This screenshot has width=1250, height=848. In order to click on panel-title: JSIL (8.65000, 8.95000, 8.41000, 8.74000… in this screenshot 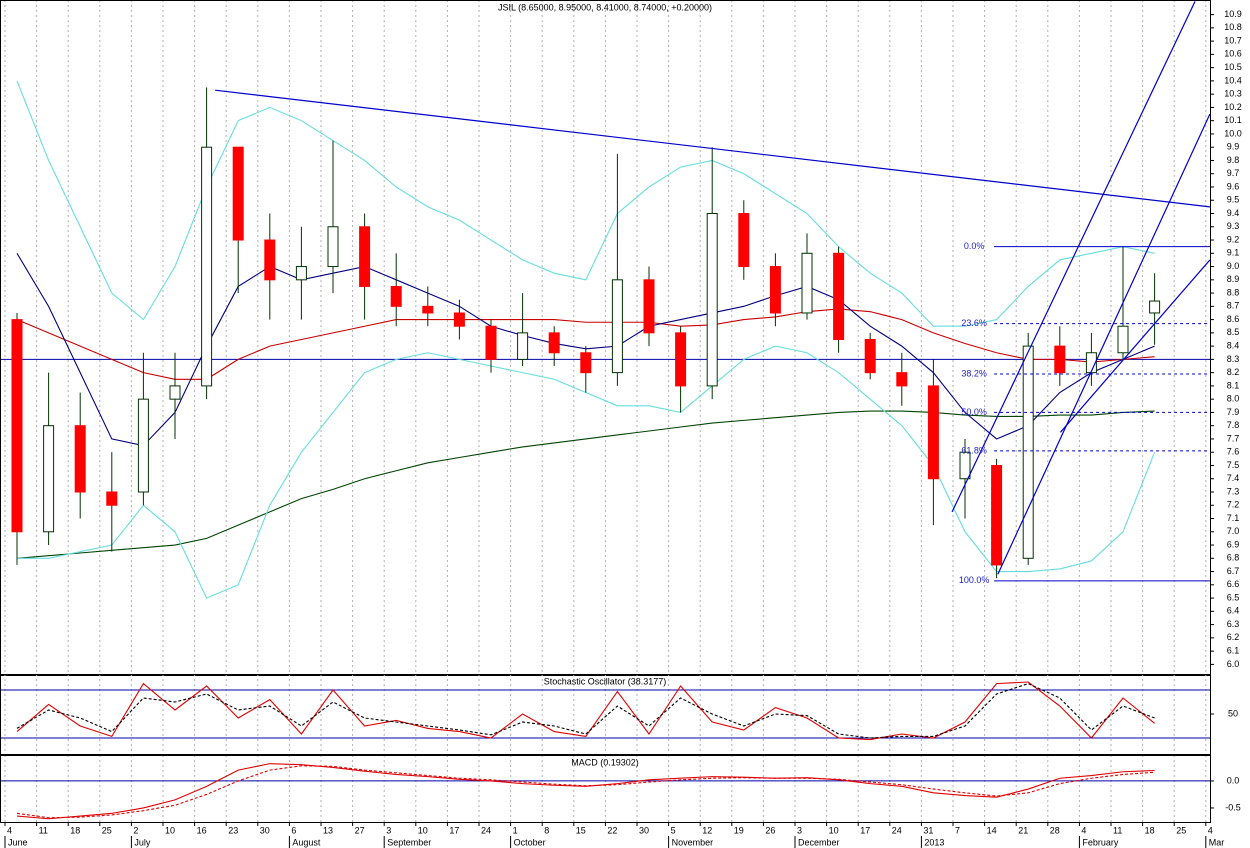, I will do `click(605, 7)`.